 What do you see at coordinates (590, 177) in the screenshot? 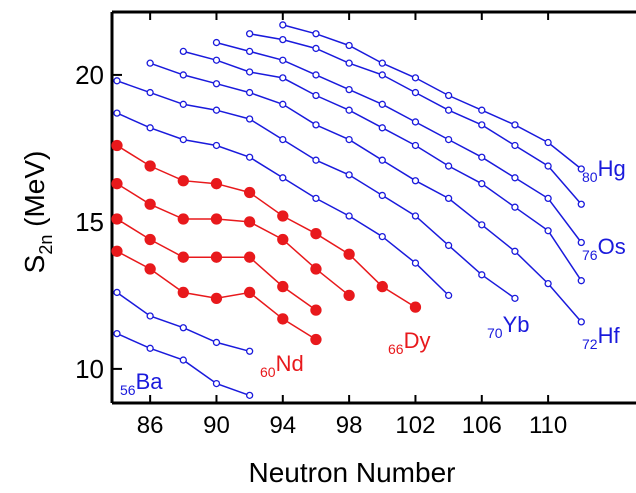
I see `series-label-z: 80` at bounding box center [590, 177].